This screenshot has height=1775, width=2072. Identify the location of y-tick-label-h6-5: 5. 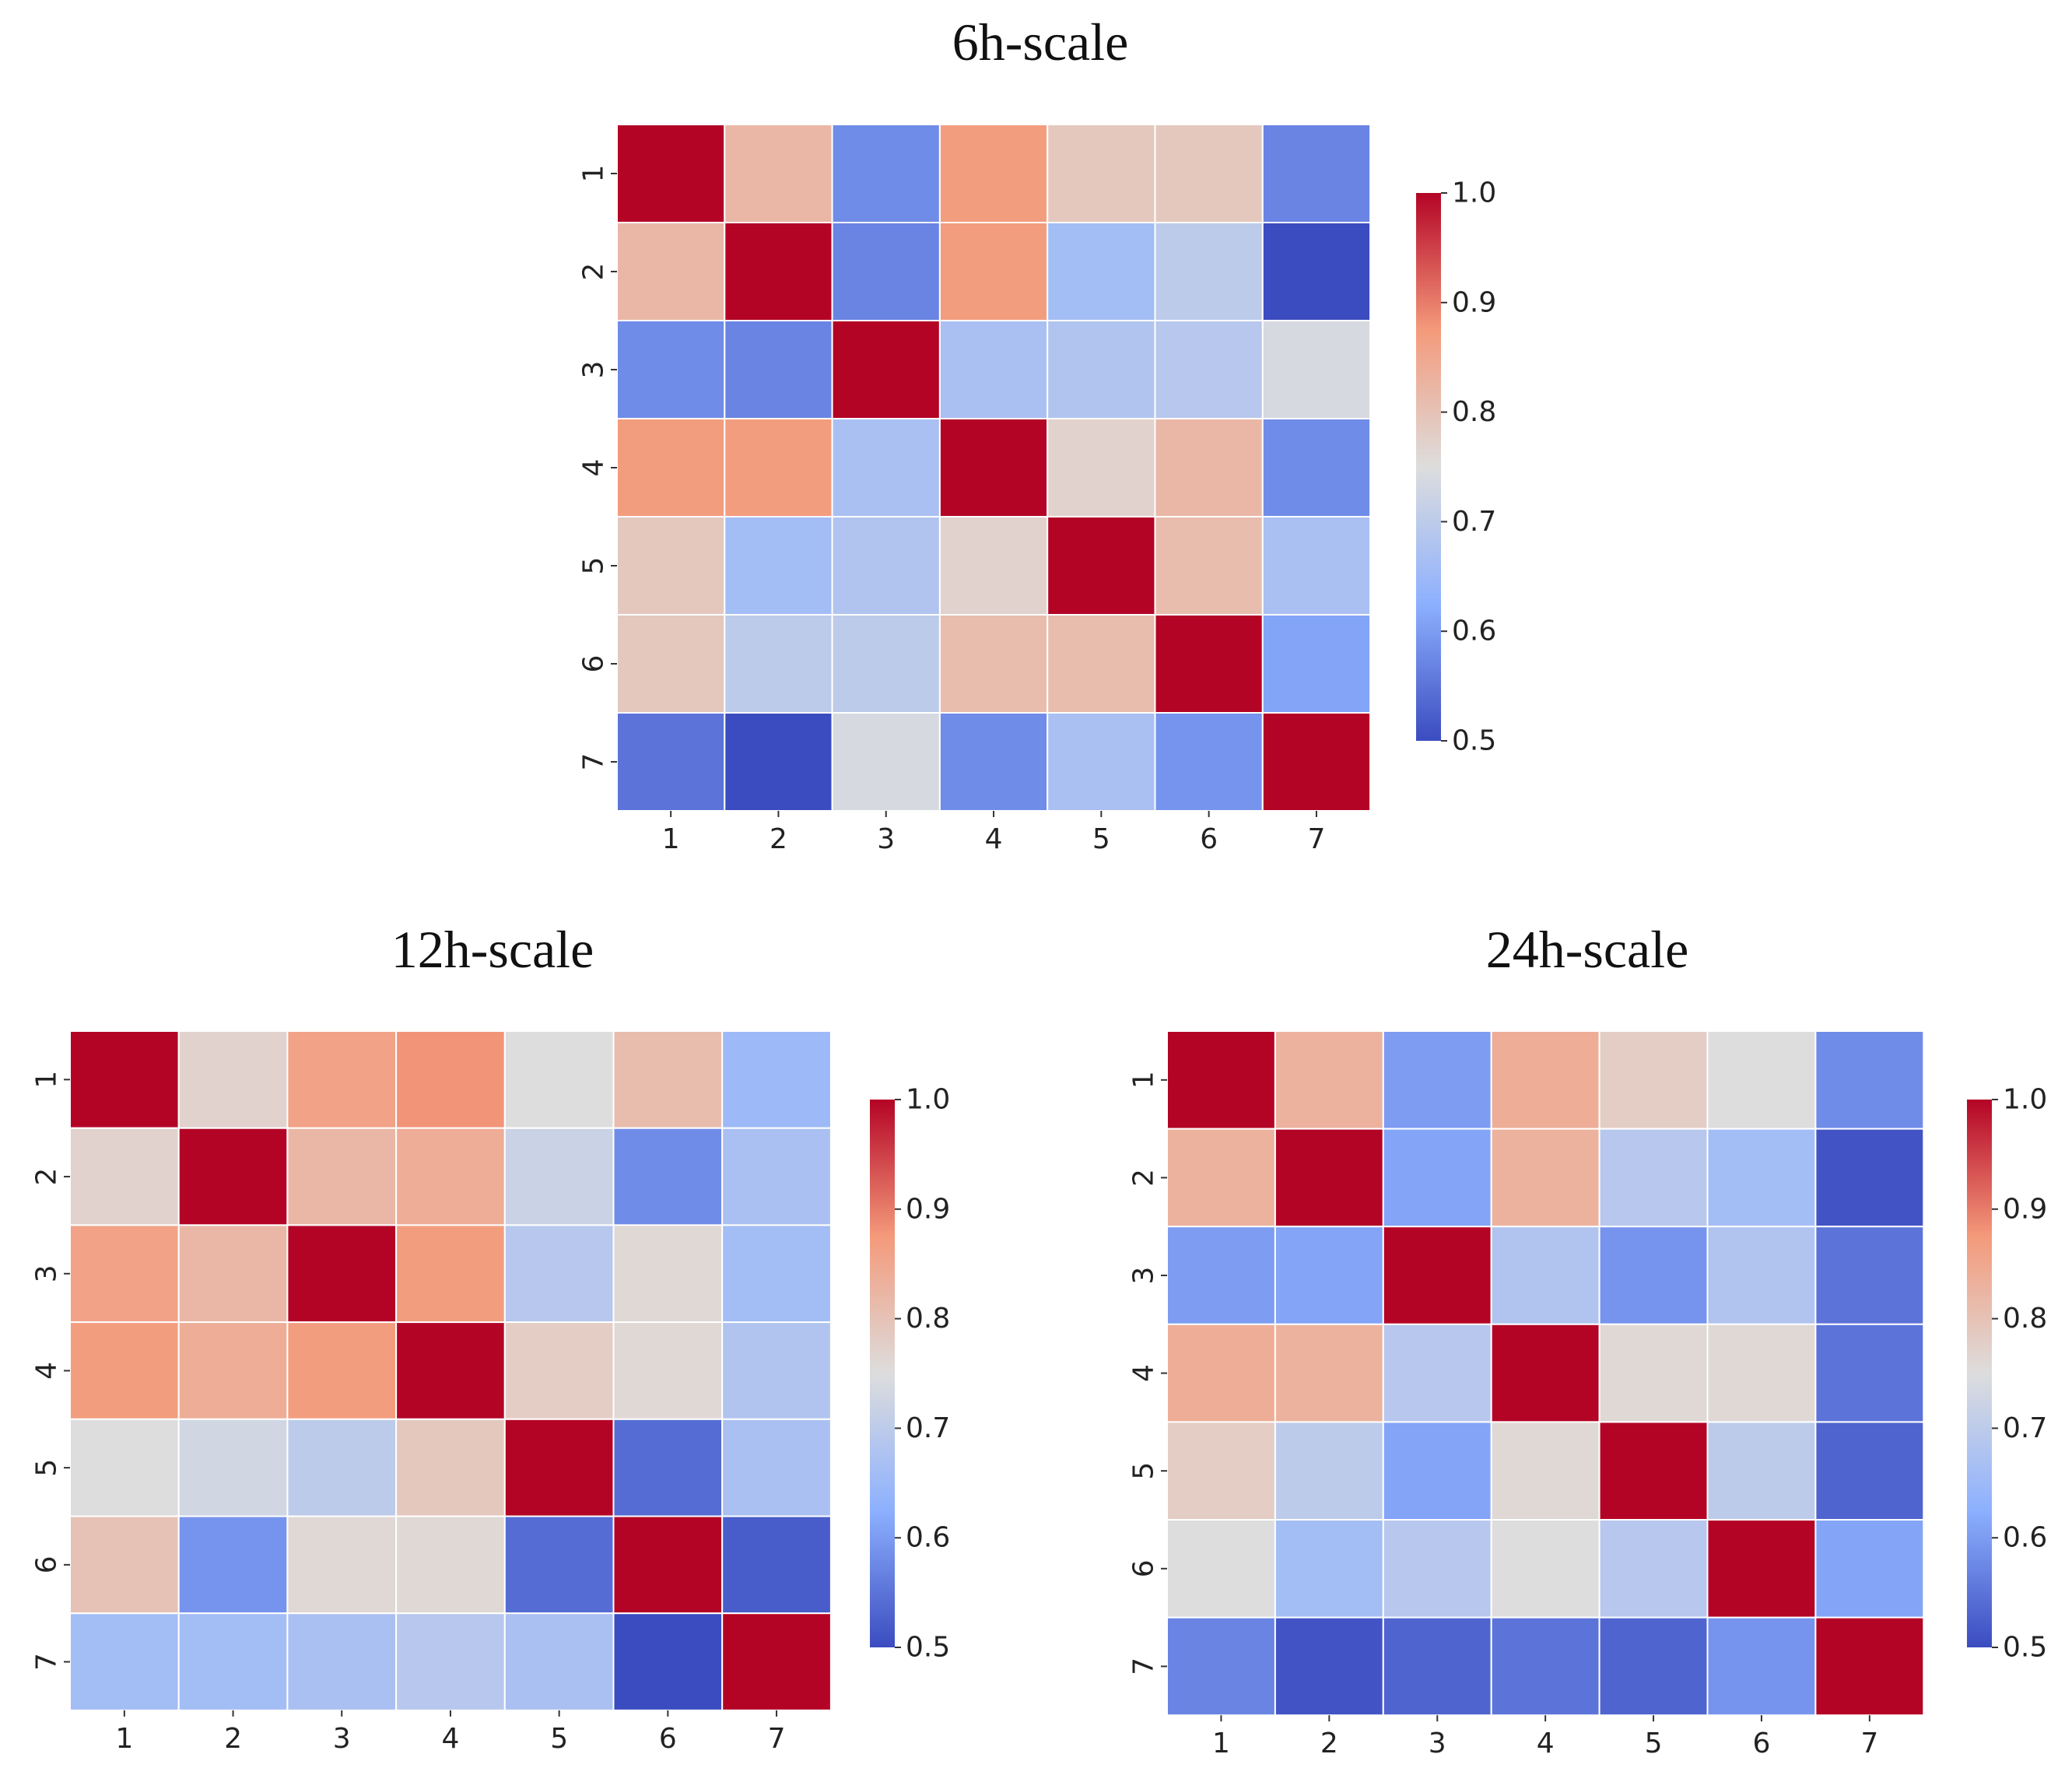
(594, 566).